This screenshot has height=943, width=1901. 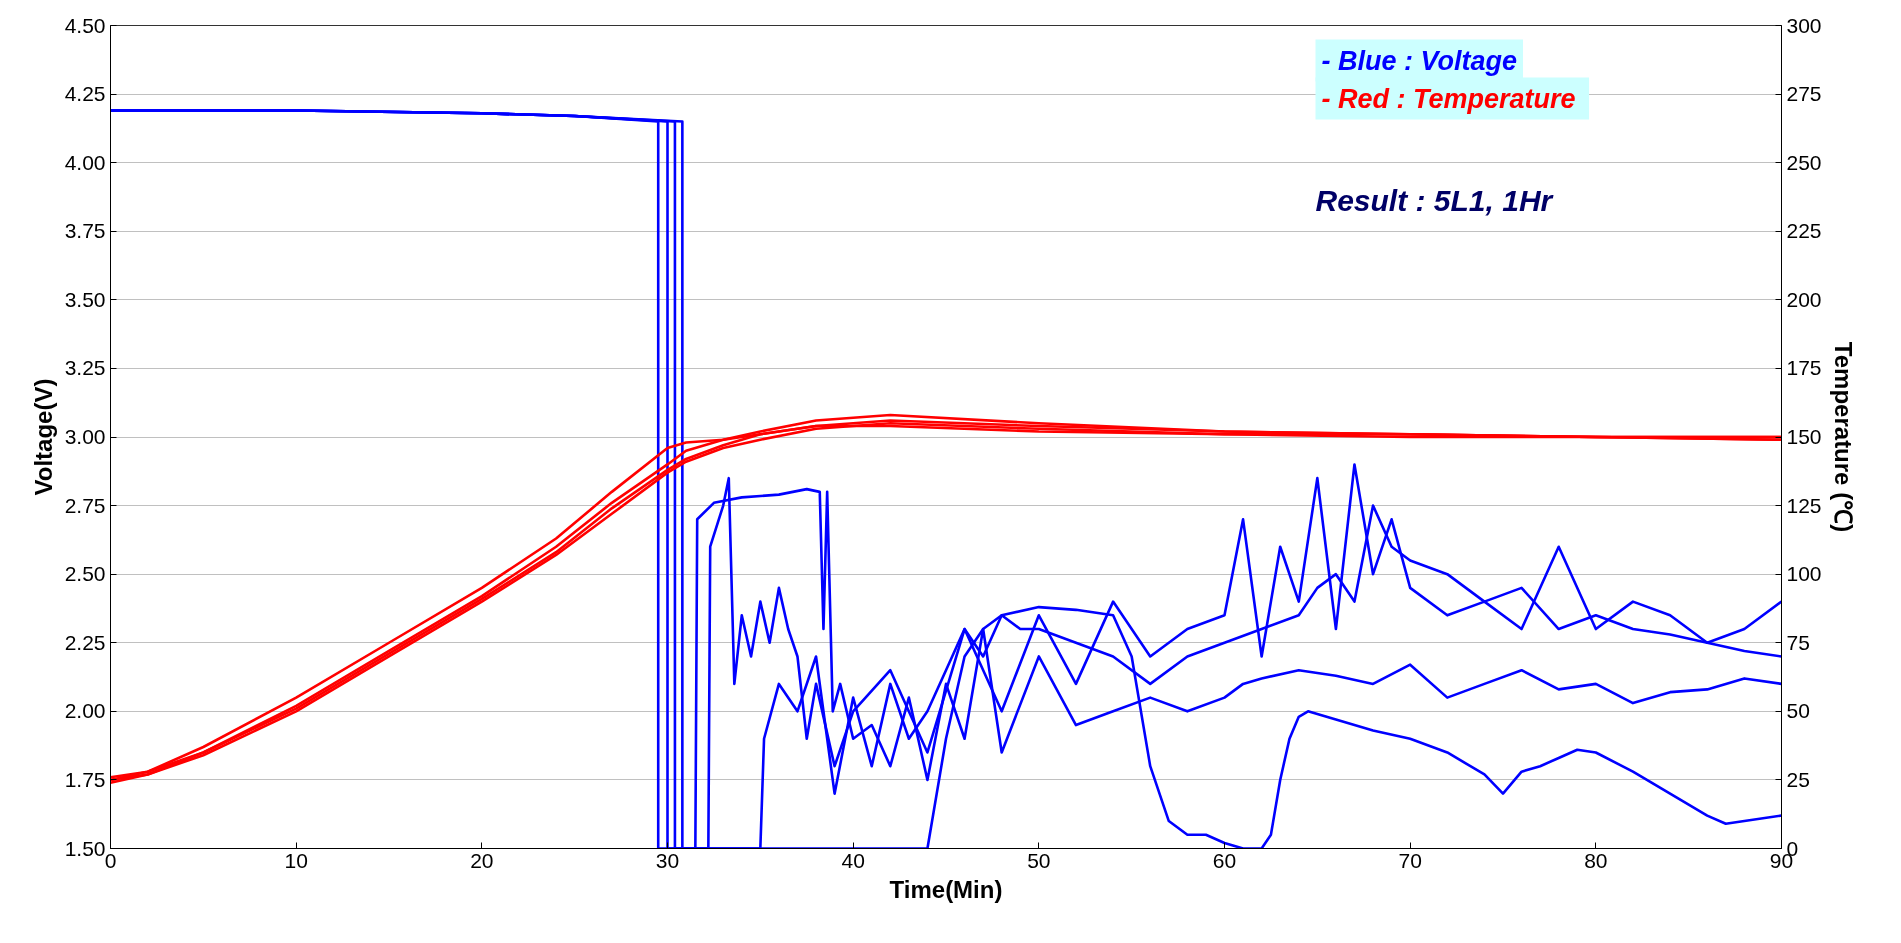 What do you see at coordinates (946, 889) in the screenshot?
I see `x-axis-title: Time(Min)` at bounding box center [946, 889].